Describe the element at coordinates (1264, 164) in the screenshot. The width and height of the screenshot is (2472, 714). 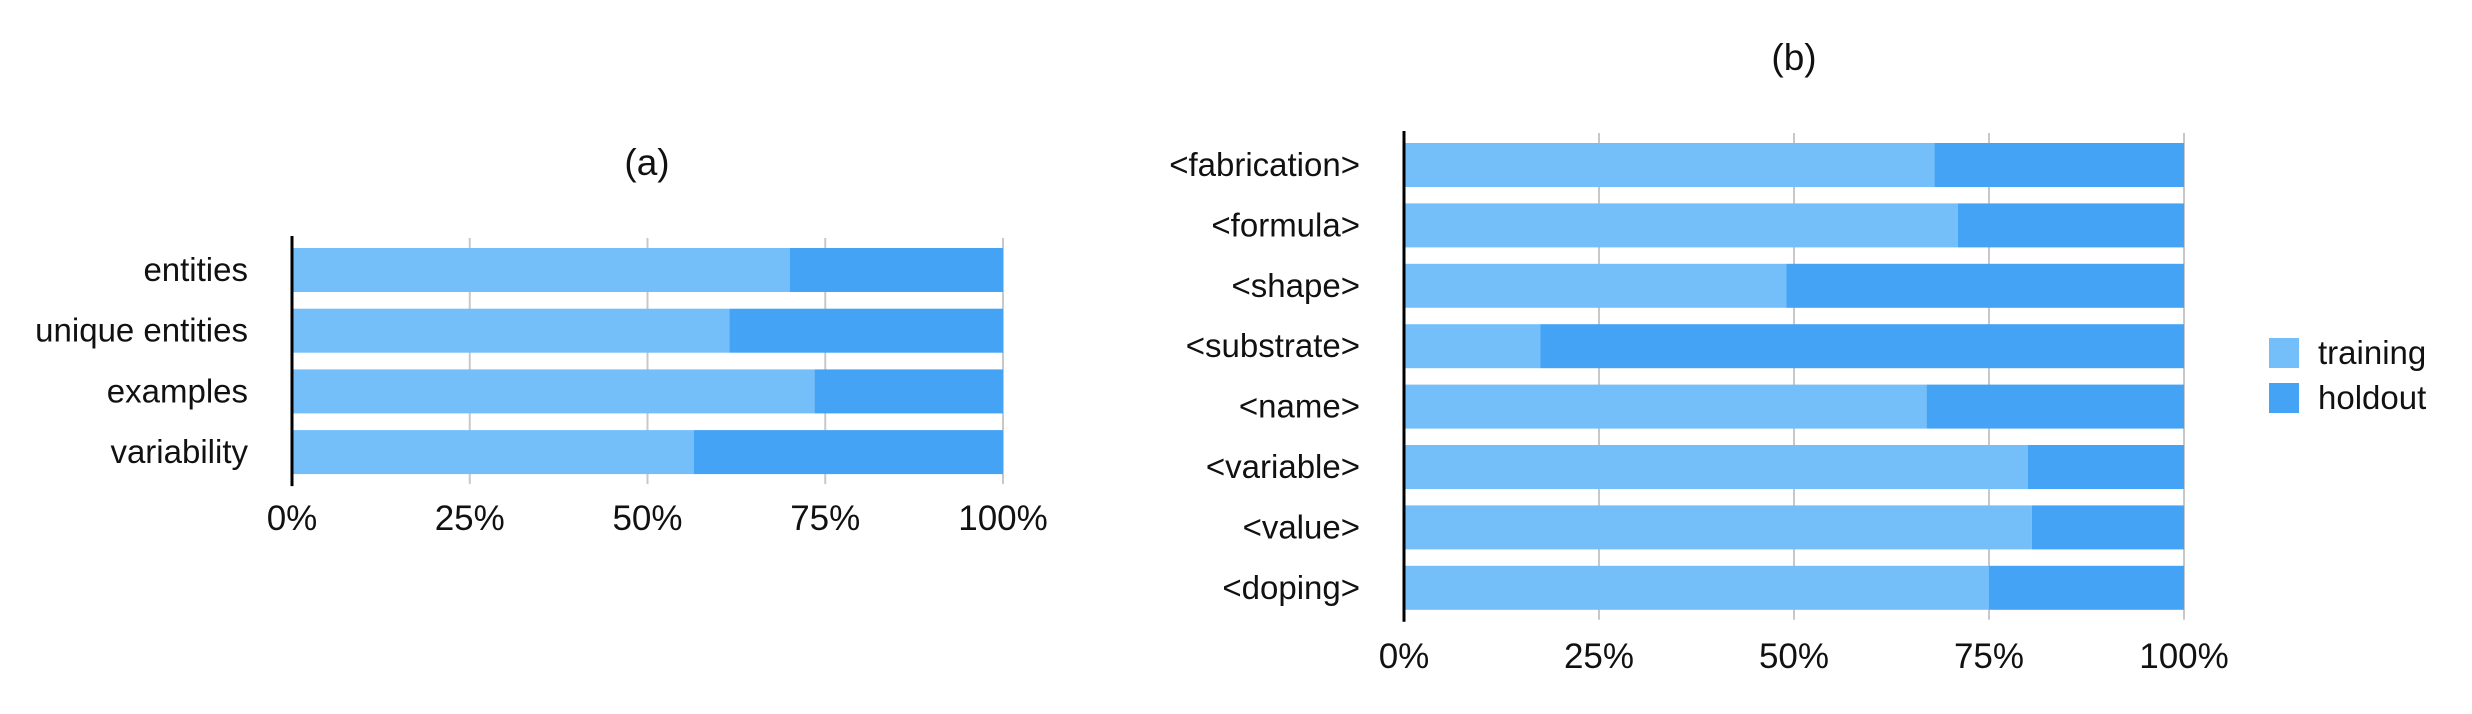
I see `category-label: <fabrication>` at that location.